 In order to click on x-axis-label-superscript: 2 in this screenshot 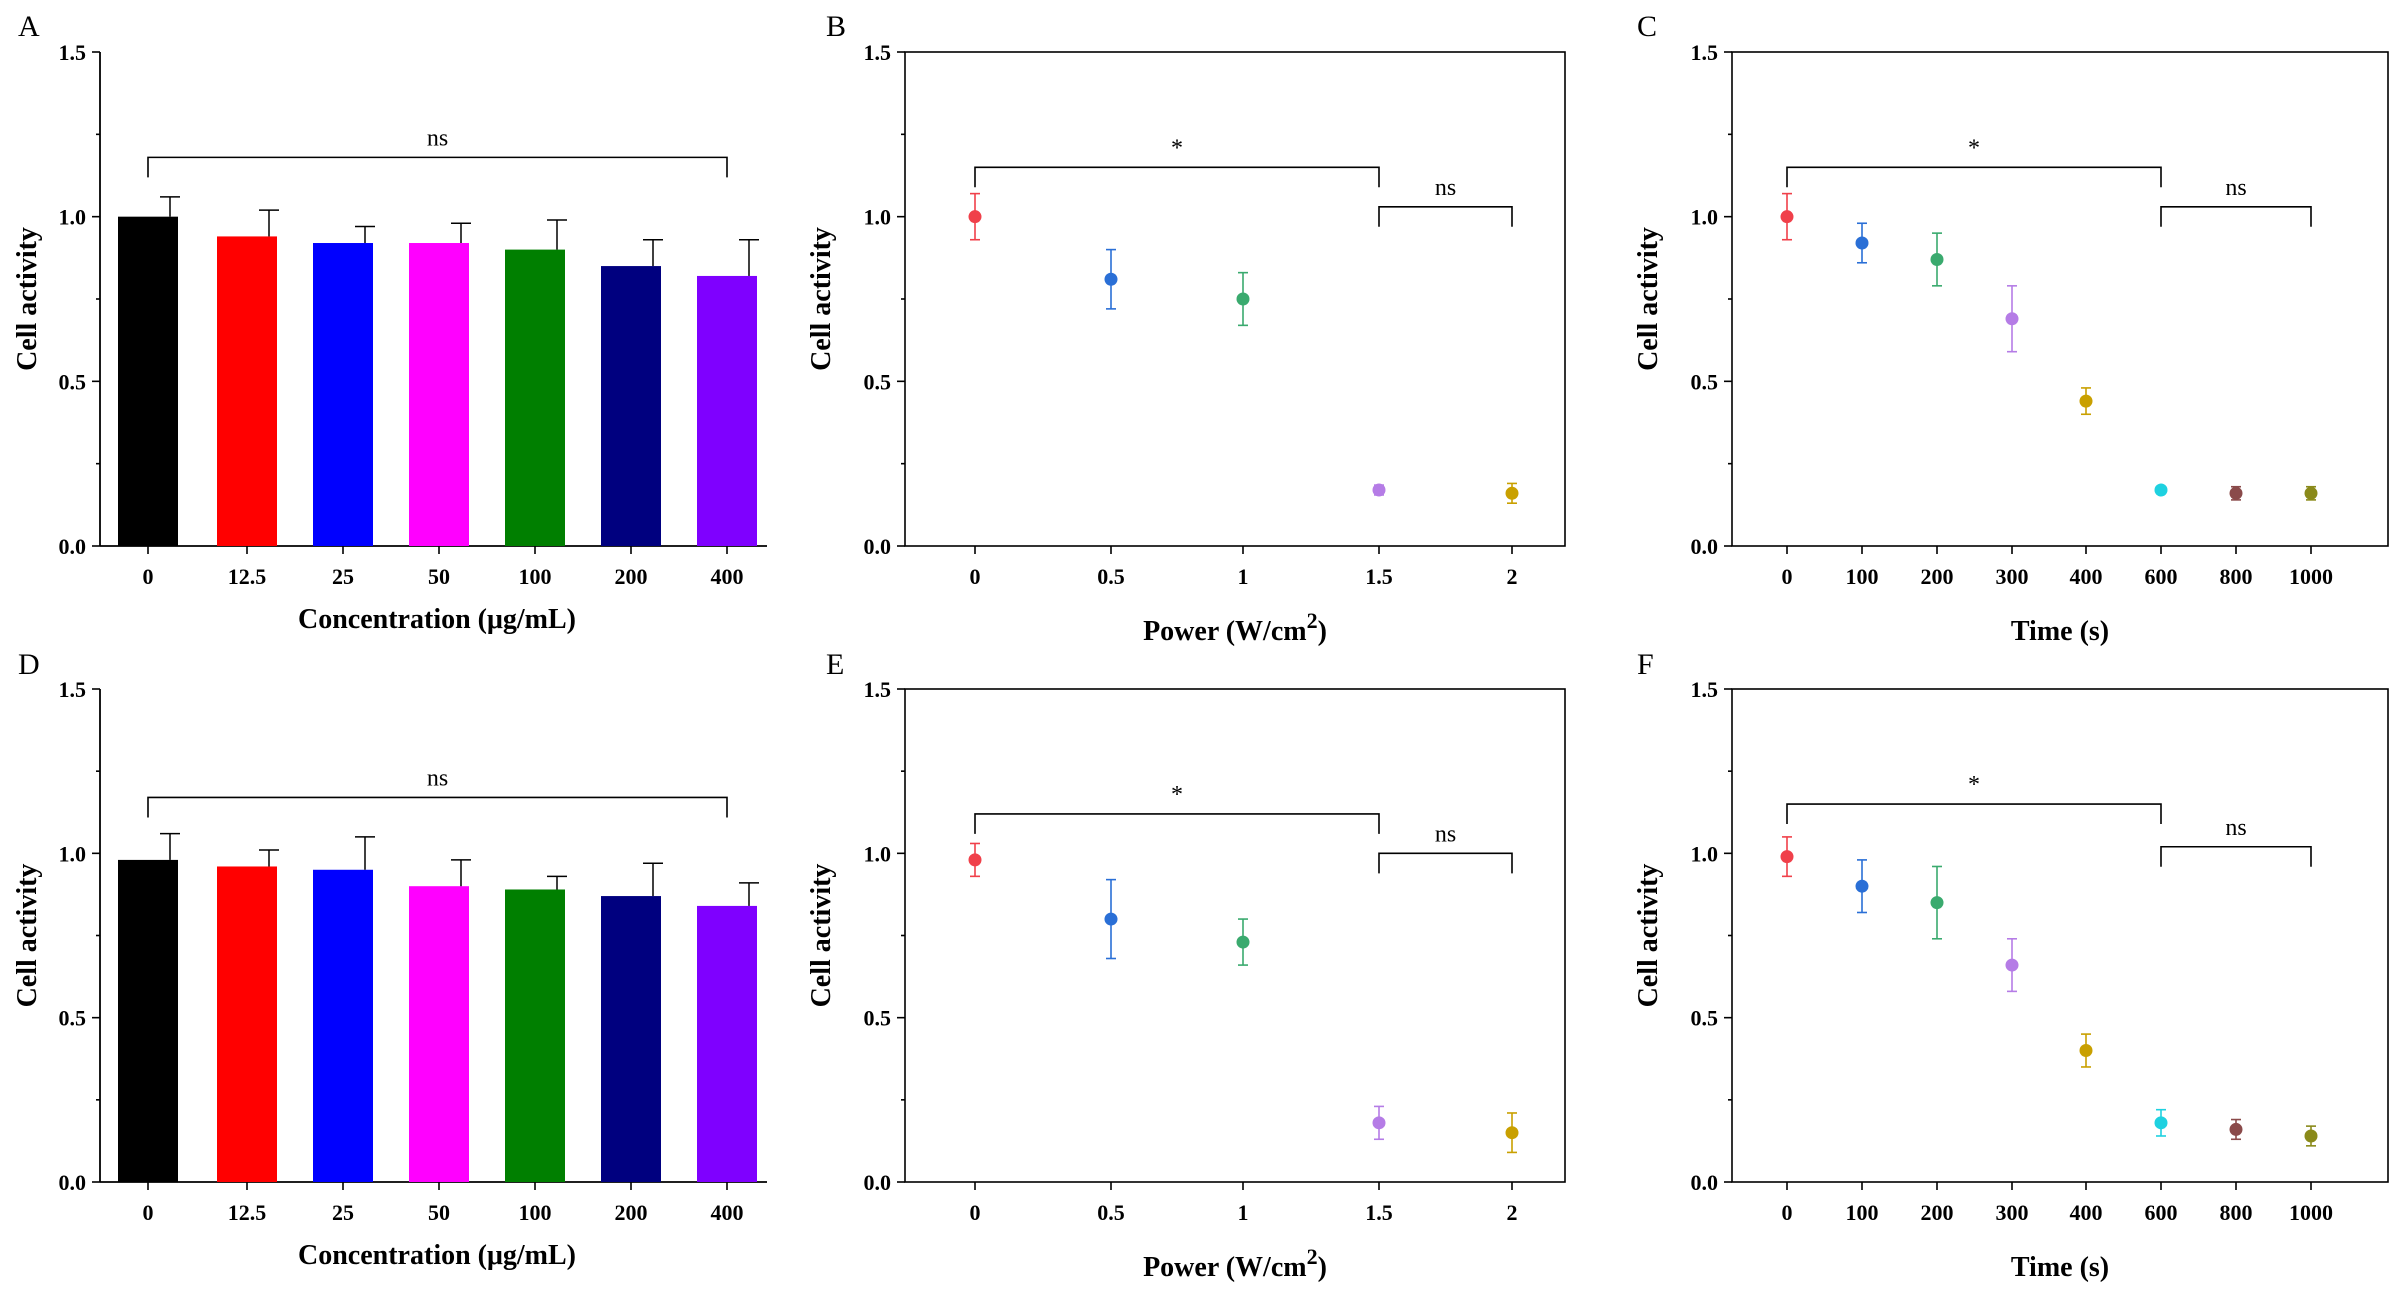, I will do `click(1312, 1256)`.